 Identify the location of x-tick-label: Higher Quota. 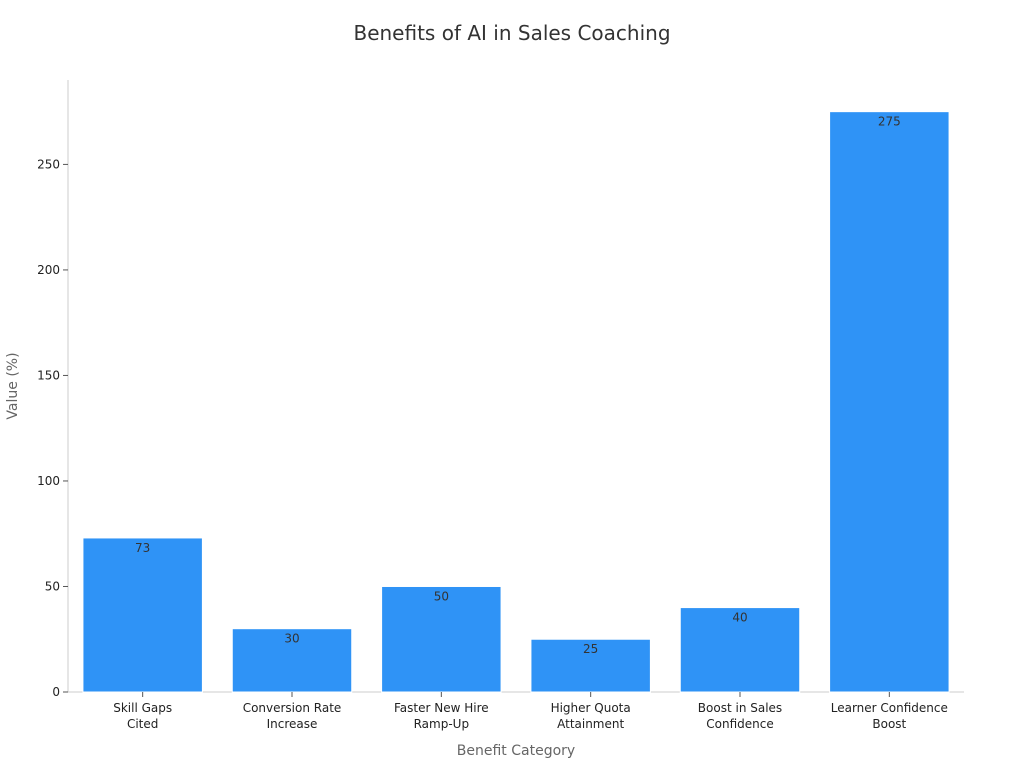
(591, 708).